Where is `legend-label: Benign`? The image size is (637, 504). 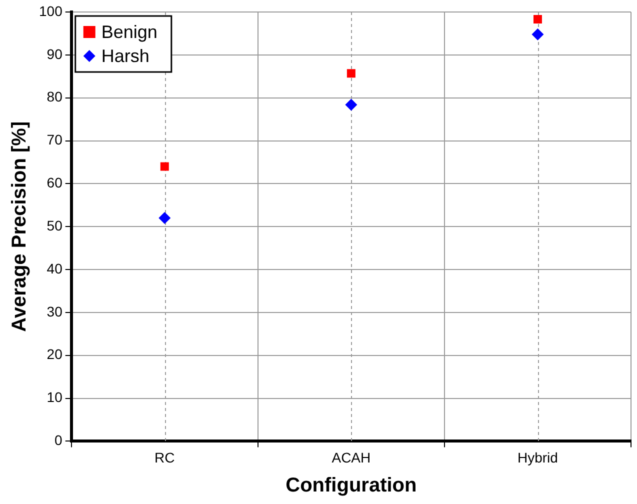
legend-label: Benign is located at coordinates (129, 32).